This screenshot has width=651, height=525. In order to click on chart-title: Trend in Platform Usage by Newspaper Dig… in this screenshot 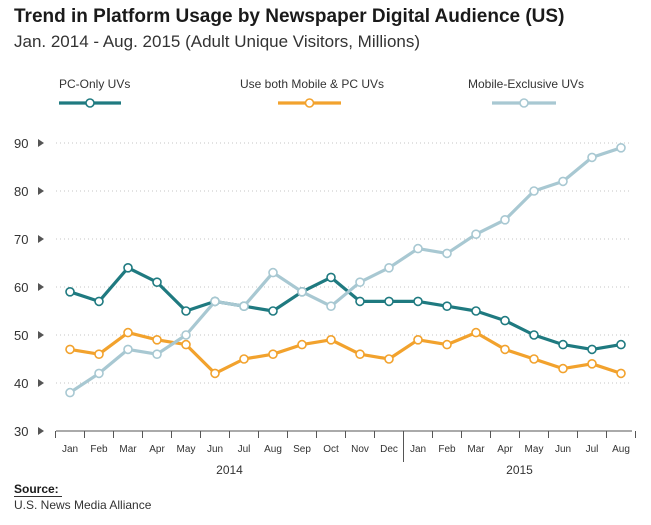, I will do `click(289, 16)`.